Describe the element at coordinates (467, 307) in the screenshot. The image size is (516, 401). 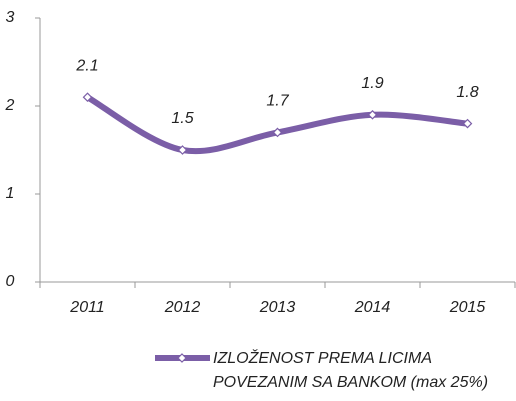
I see `x-tick-label: 2015` at that location.